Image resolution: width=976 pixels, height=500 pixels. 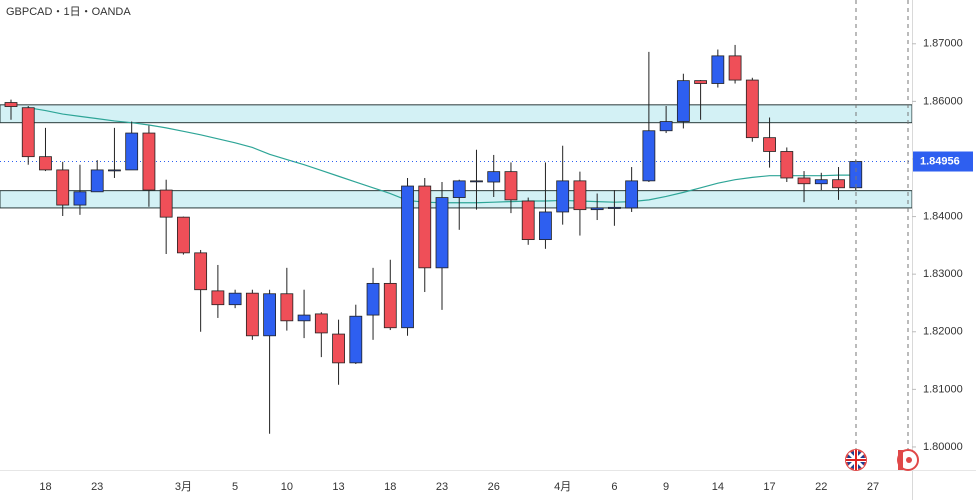 I want to click on last-price-label: 1.84956, so click(x=940, y=161).